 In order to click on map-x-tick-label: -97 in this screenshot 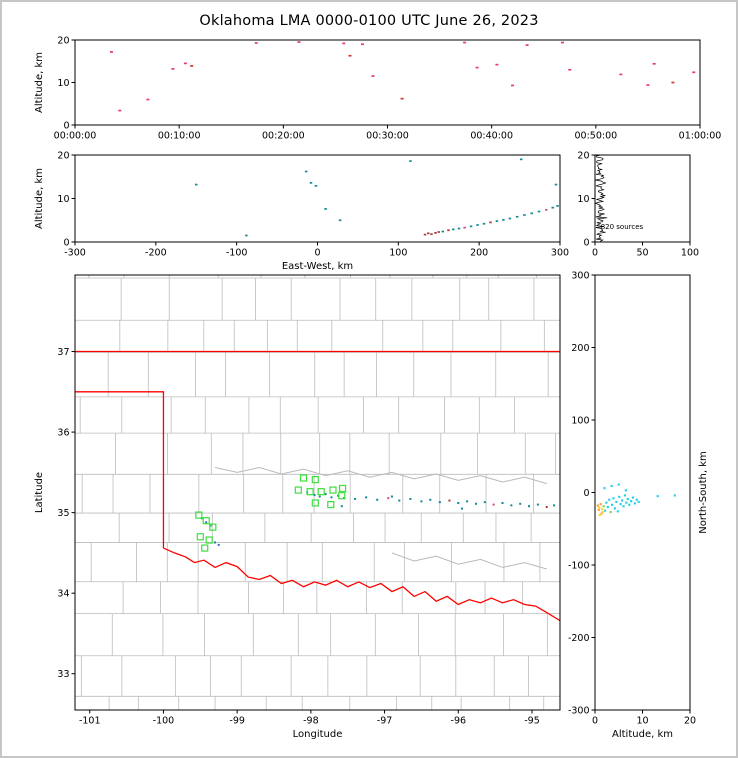, I will do `click(385, 721)`.